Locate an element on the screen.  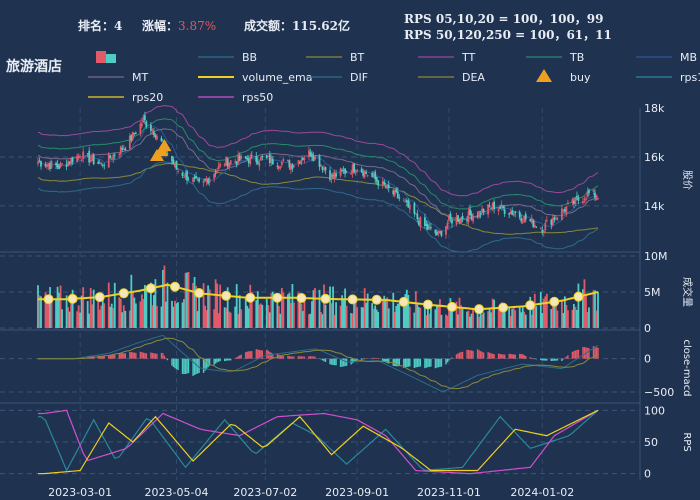
price-tick-label: 14k is located at coordinates (654, 206).